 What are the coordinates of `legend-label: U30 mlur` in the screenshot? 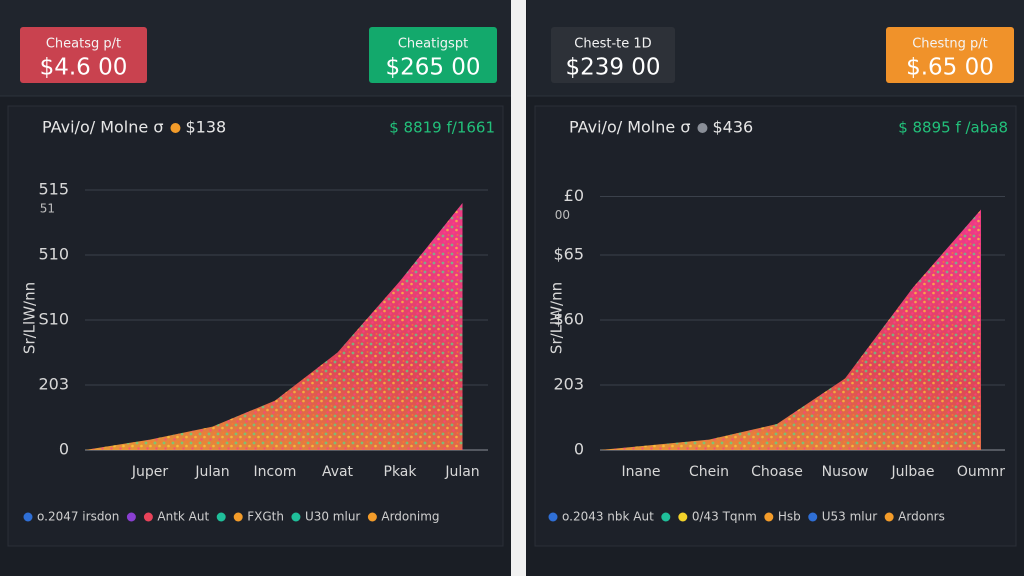 It's located at (332, 517).